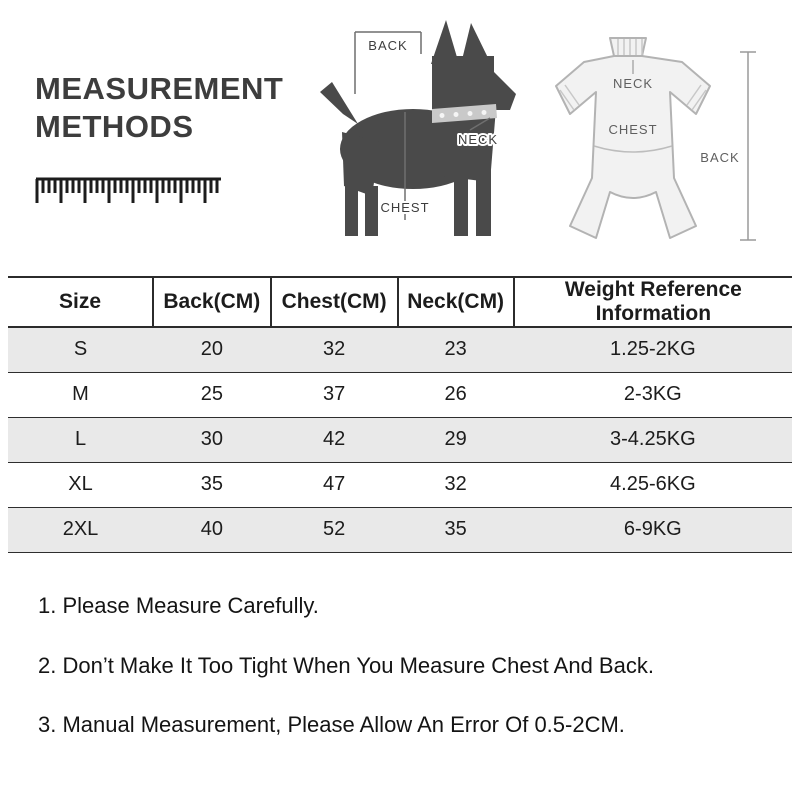 The width and height of the screenshot is (800, 800). I want to click on dog-back-label: BACK, so click(387, 45).